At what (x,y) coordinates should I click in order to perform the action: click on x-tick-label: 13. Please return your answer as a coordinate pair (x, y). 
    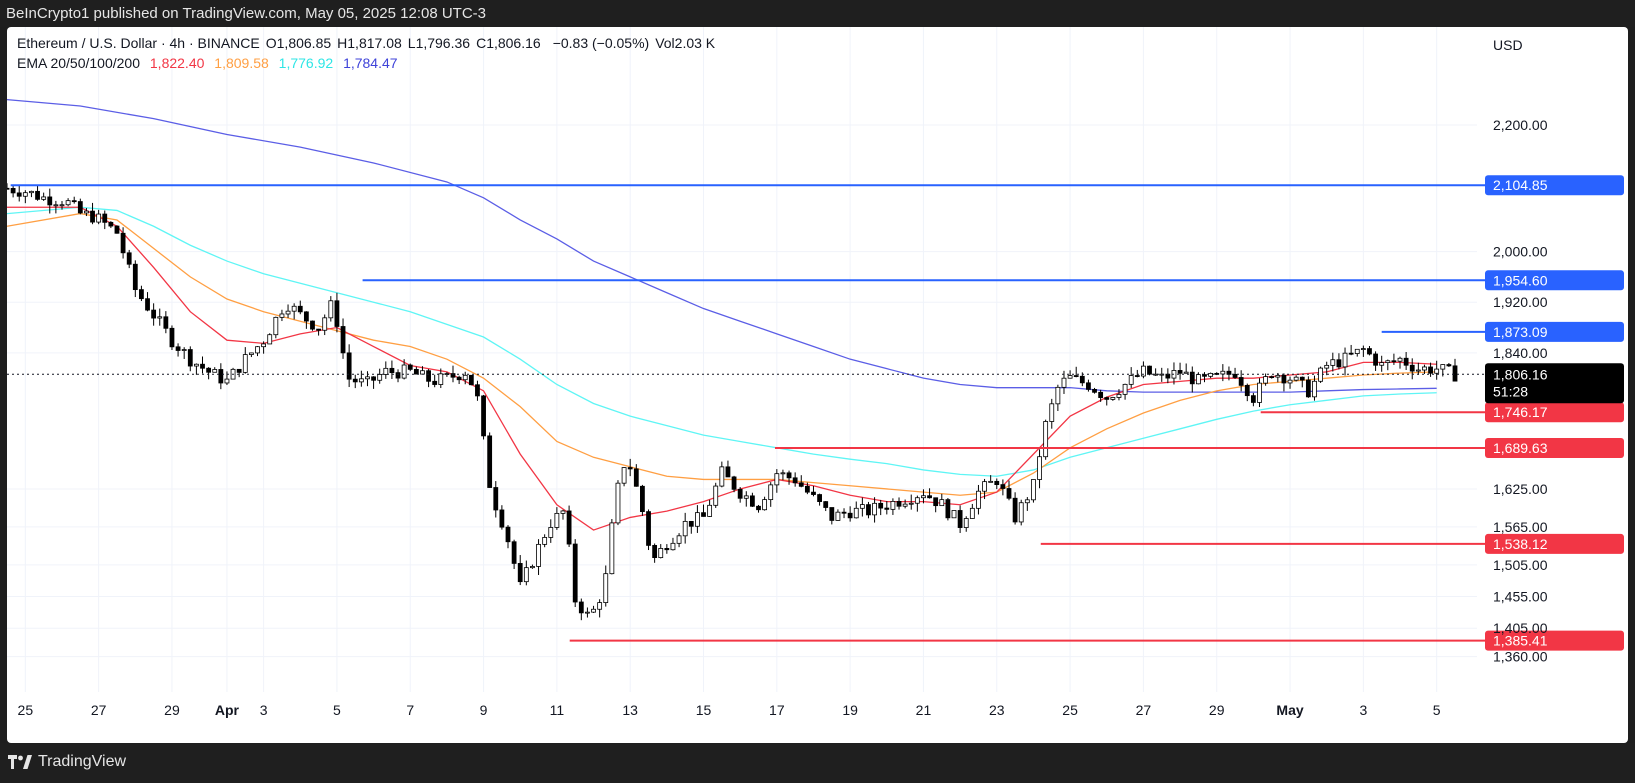
    Looking at the image, I should click on (630, 710).